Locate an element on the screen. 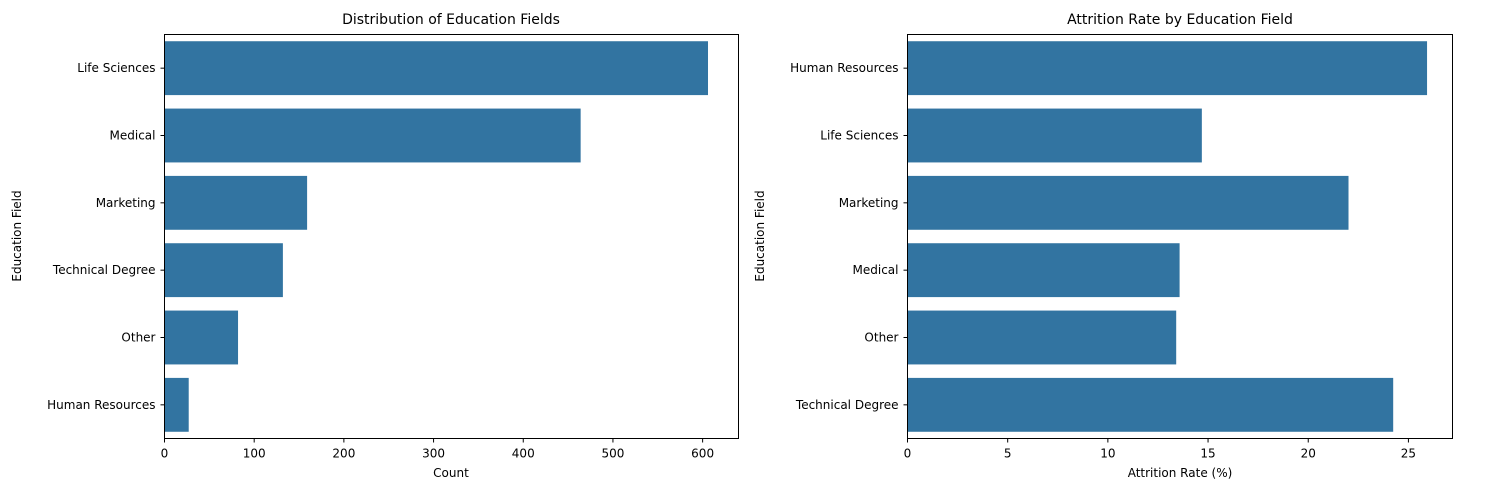 This screenshot has width=1489, height=490. x-tick-labels: 0 100 200 300 400 500 600 is located at coordinates (437, 449).